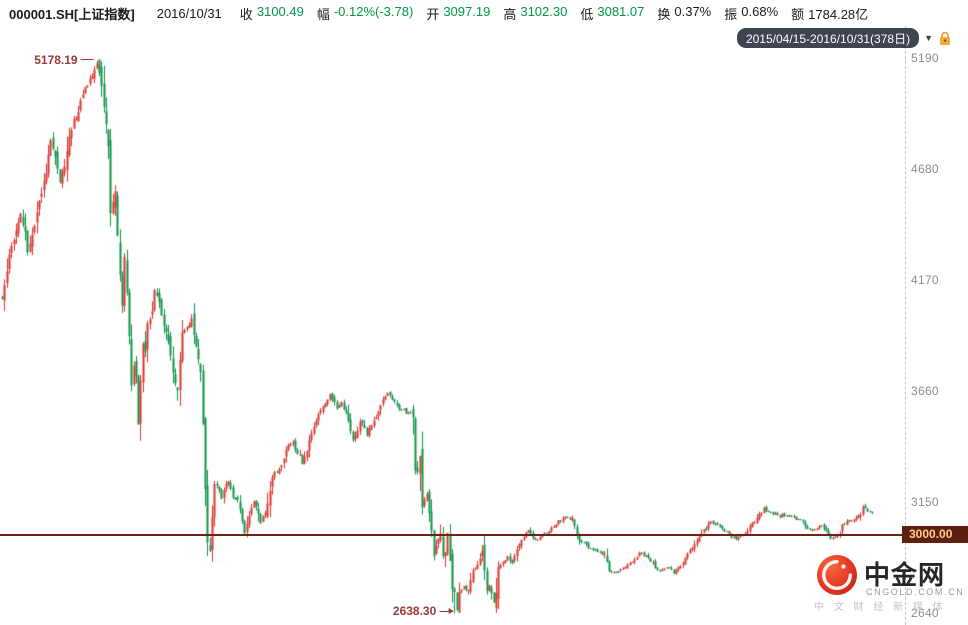  I want to click on quote-field-高: 高 3102.30, so click(535, 12).